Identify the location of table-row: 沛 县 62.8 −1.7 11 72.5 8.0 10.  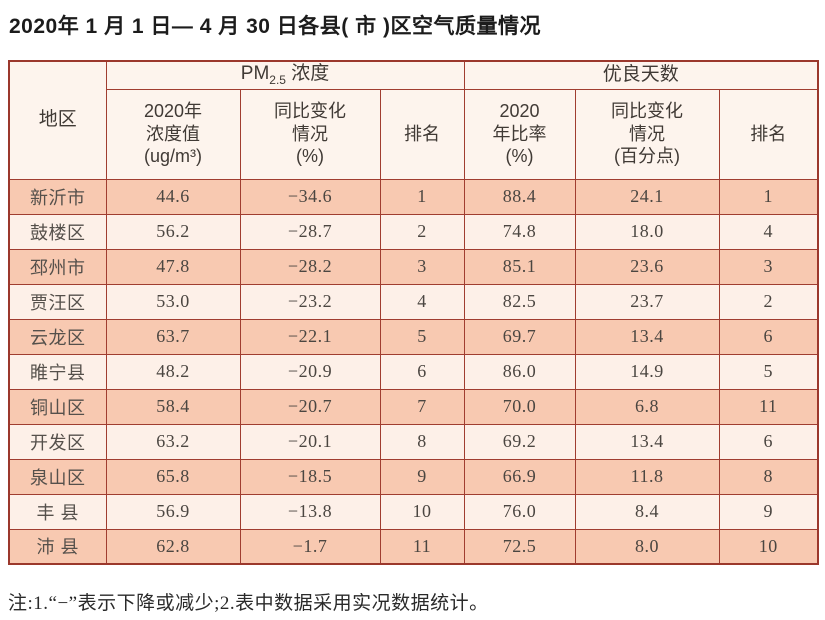
(413, 546).